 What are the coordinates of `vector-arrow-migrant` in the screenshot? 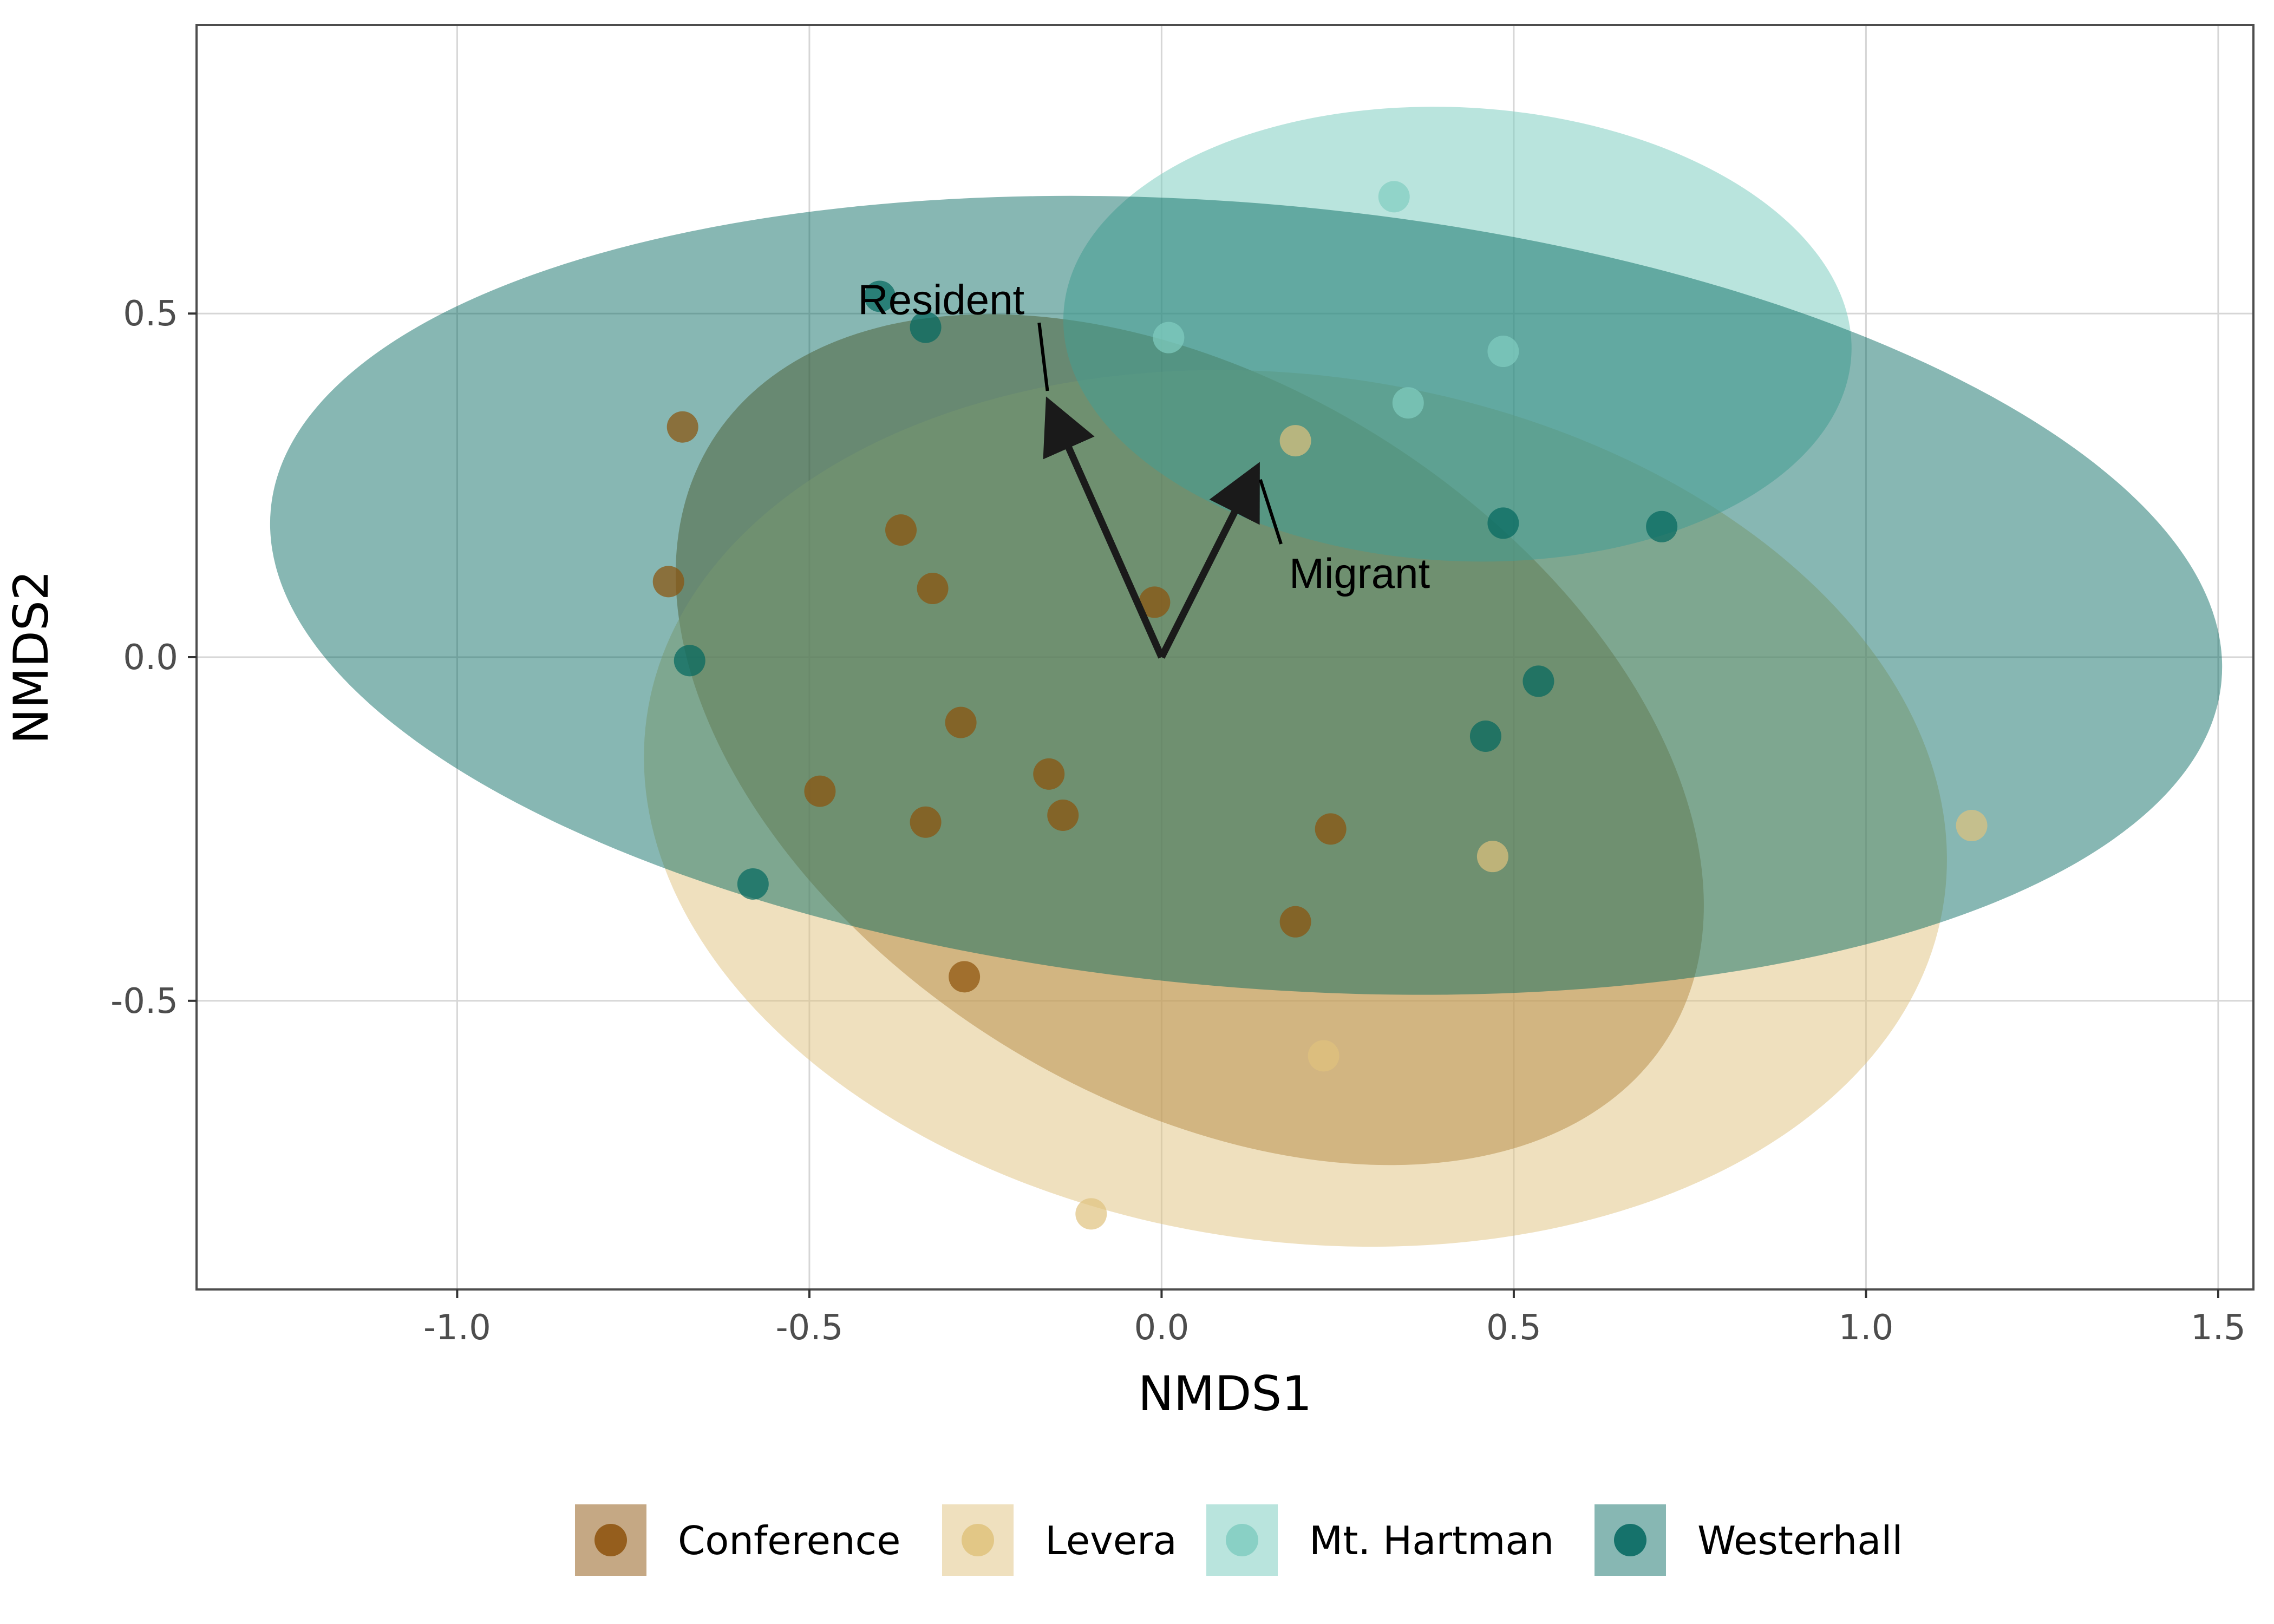 It's located at (1209, 560).